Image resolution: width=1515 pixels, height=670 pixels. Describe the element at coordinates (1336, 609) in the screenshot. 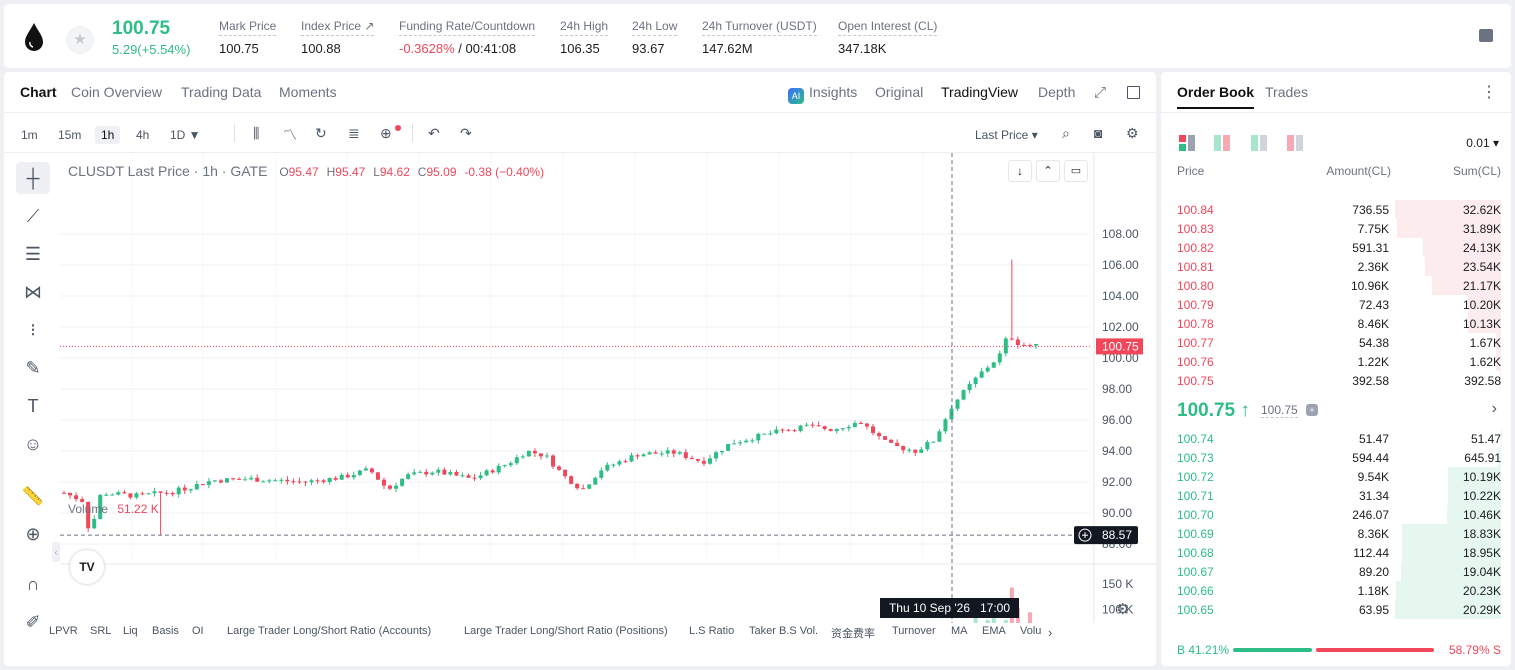

I see `bid-row: 100.65 63.95 20.29K` at that location.